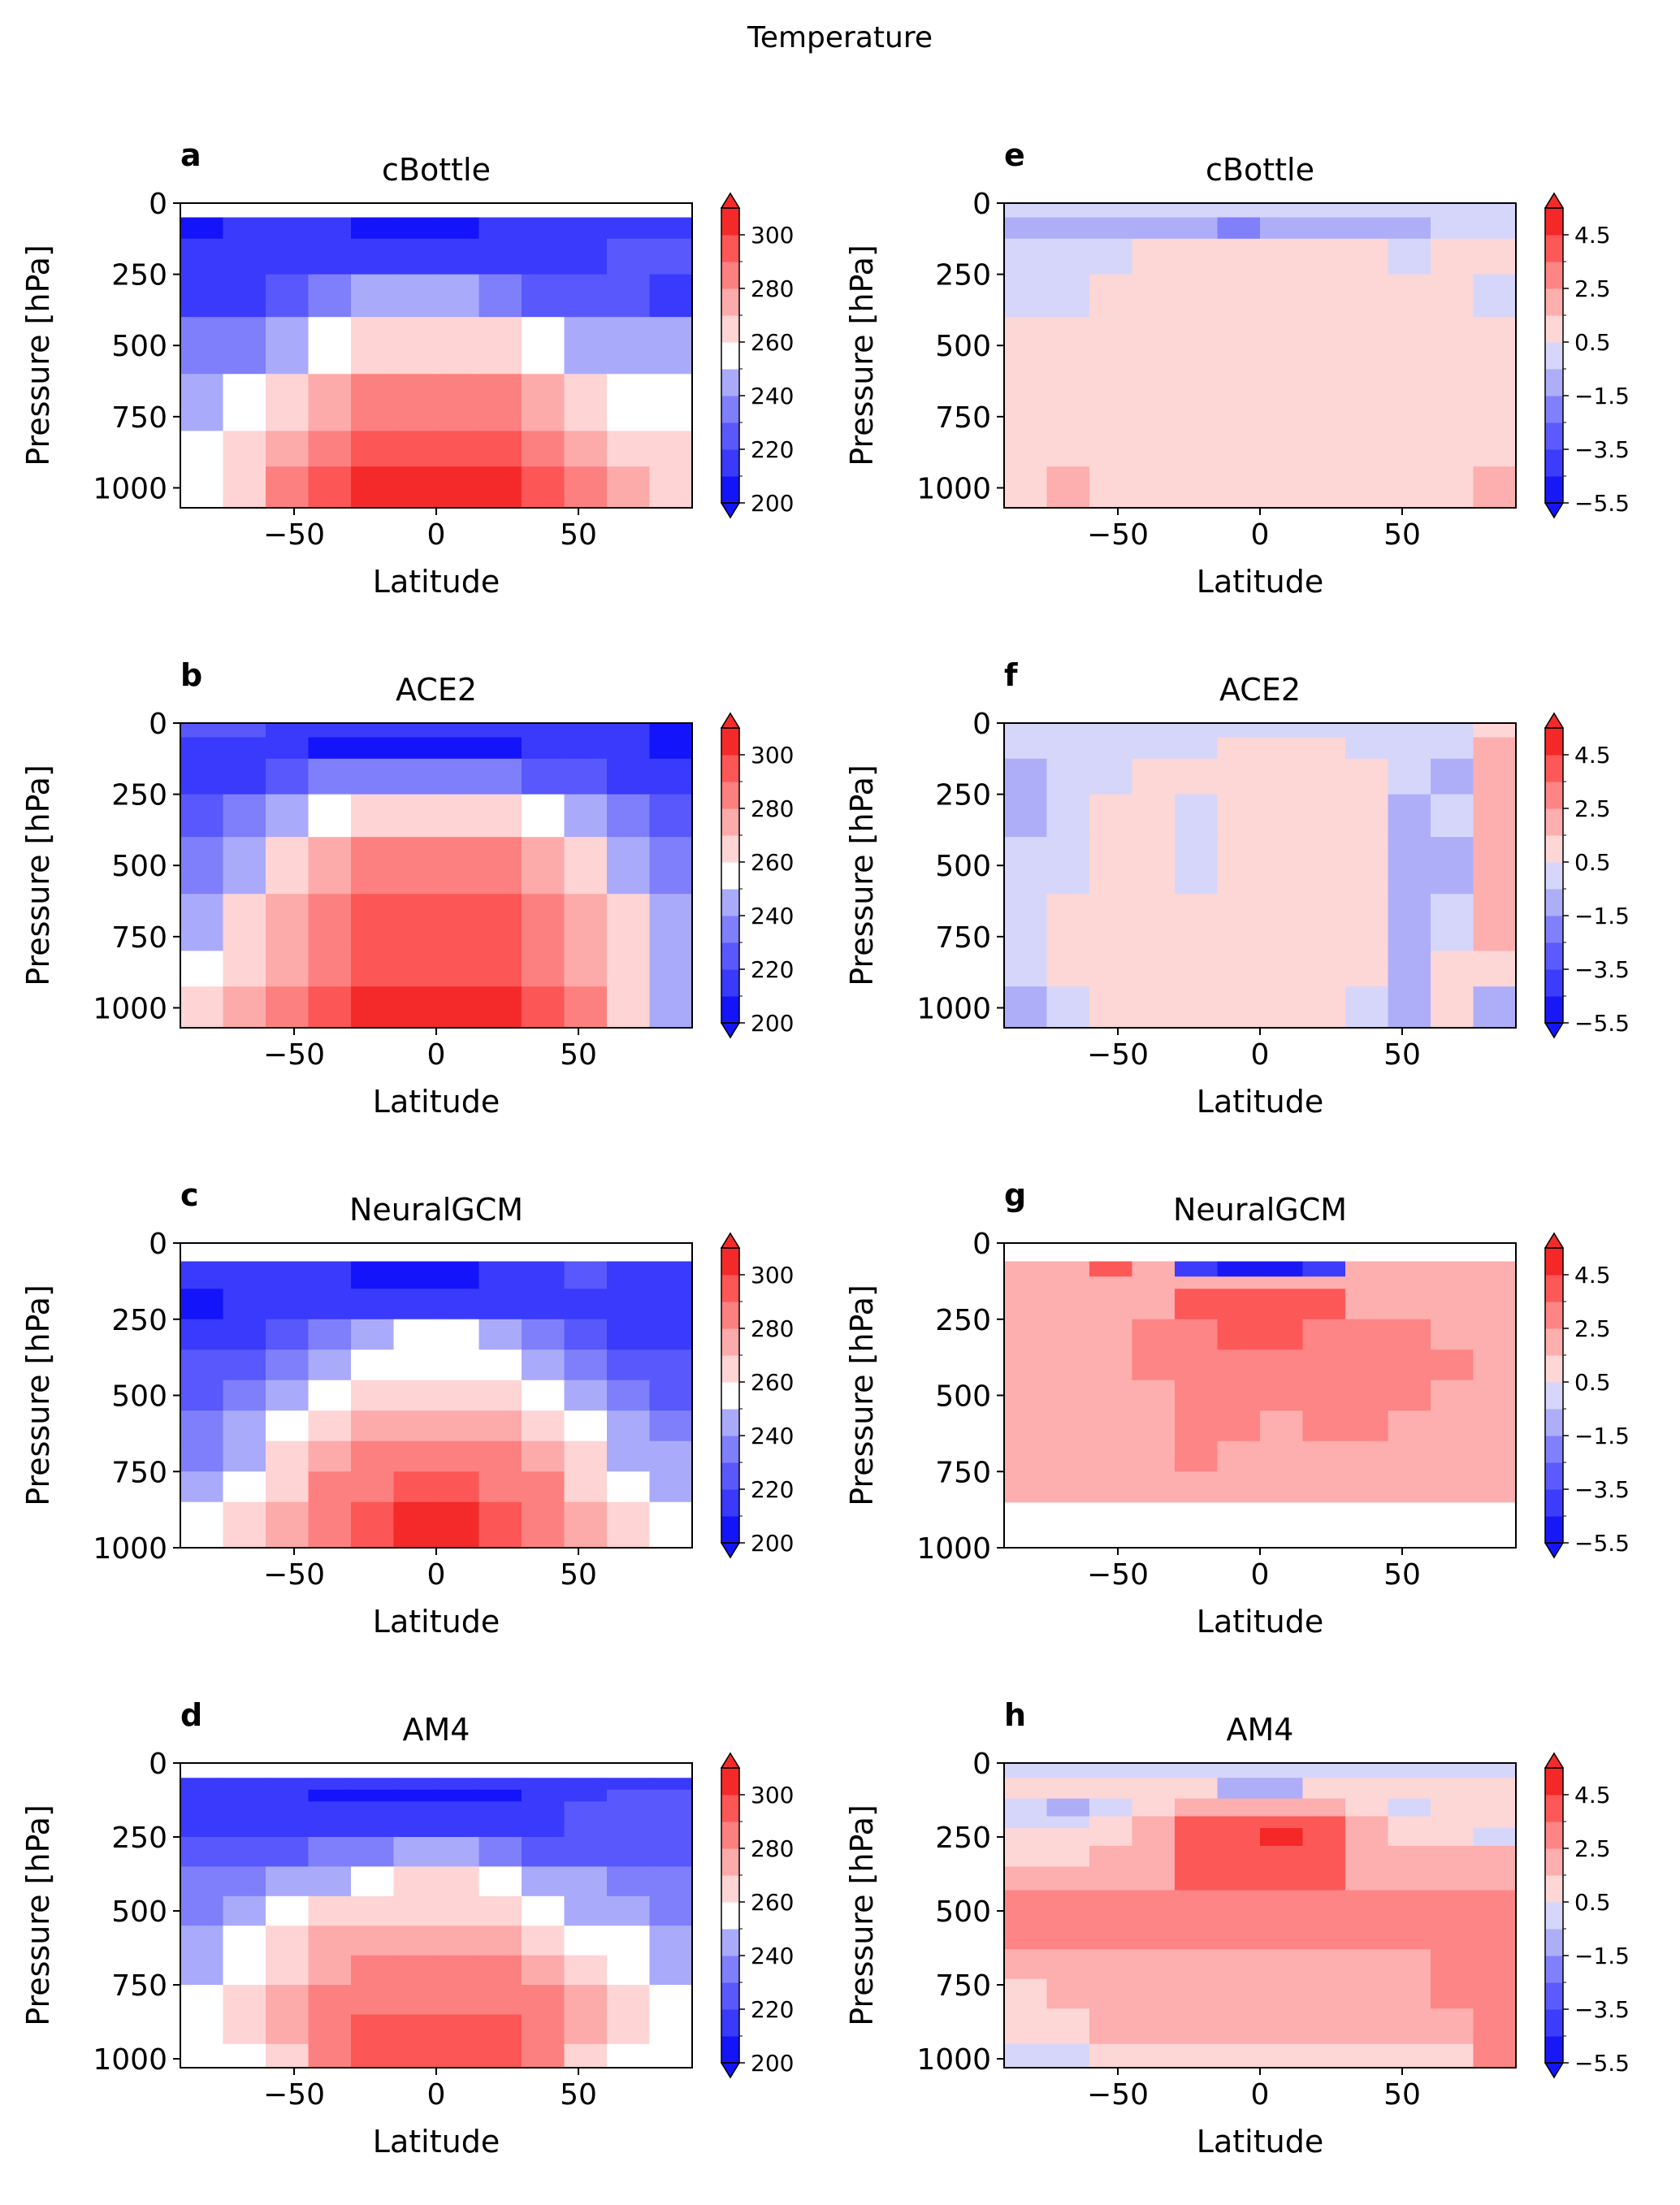 Image resolution: width=1680 pixels, height=2205 pixels. What do you see at coordinates (437, 1730) in the screenshot?
I see `panel-title: AM4` at bounding box center [437, 1730].